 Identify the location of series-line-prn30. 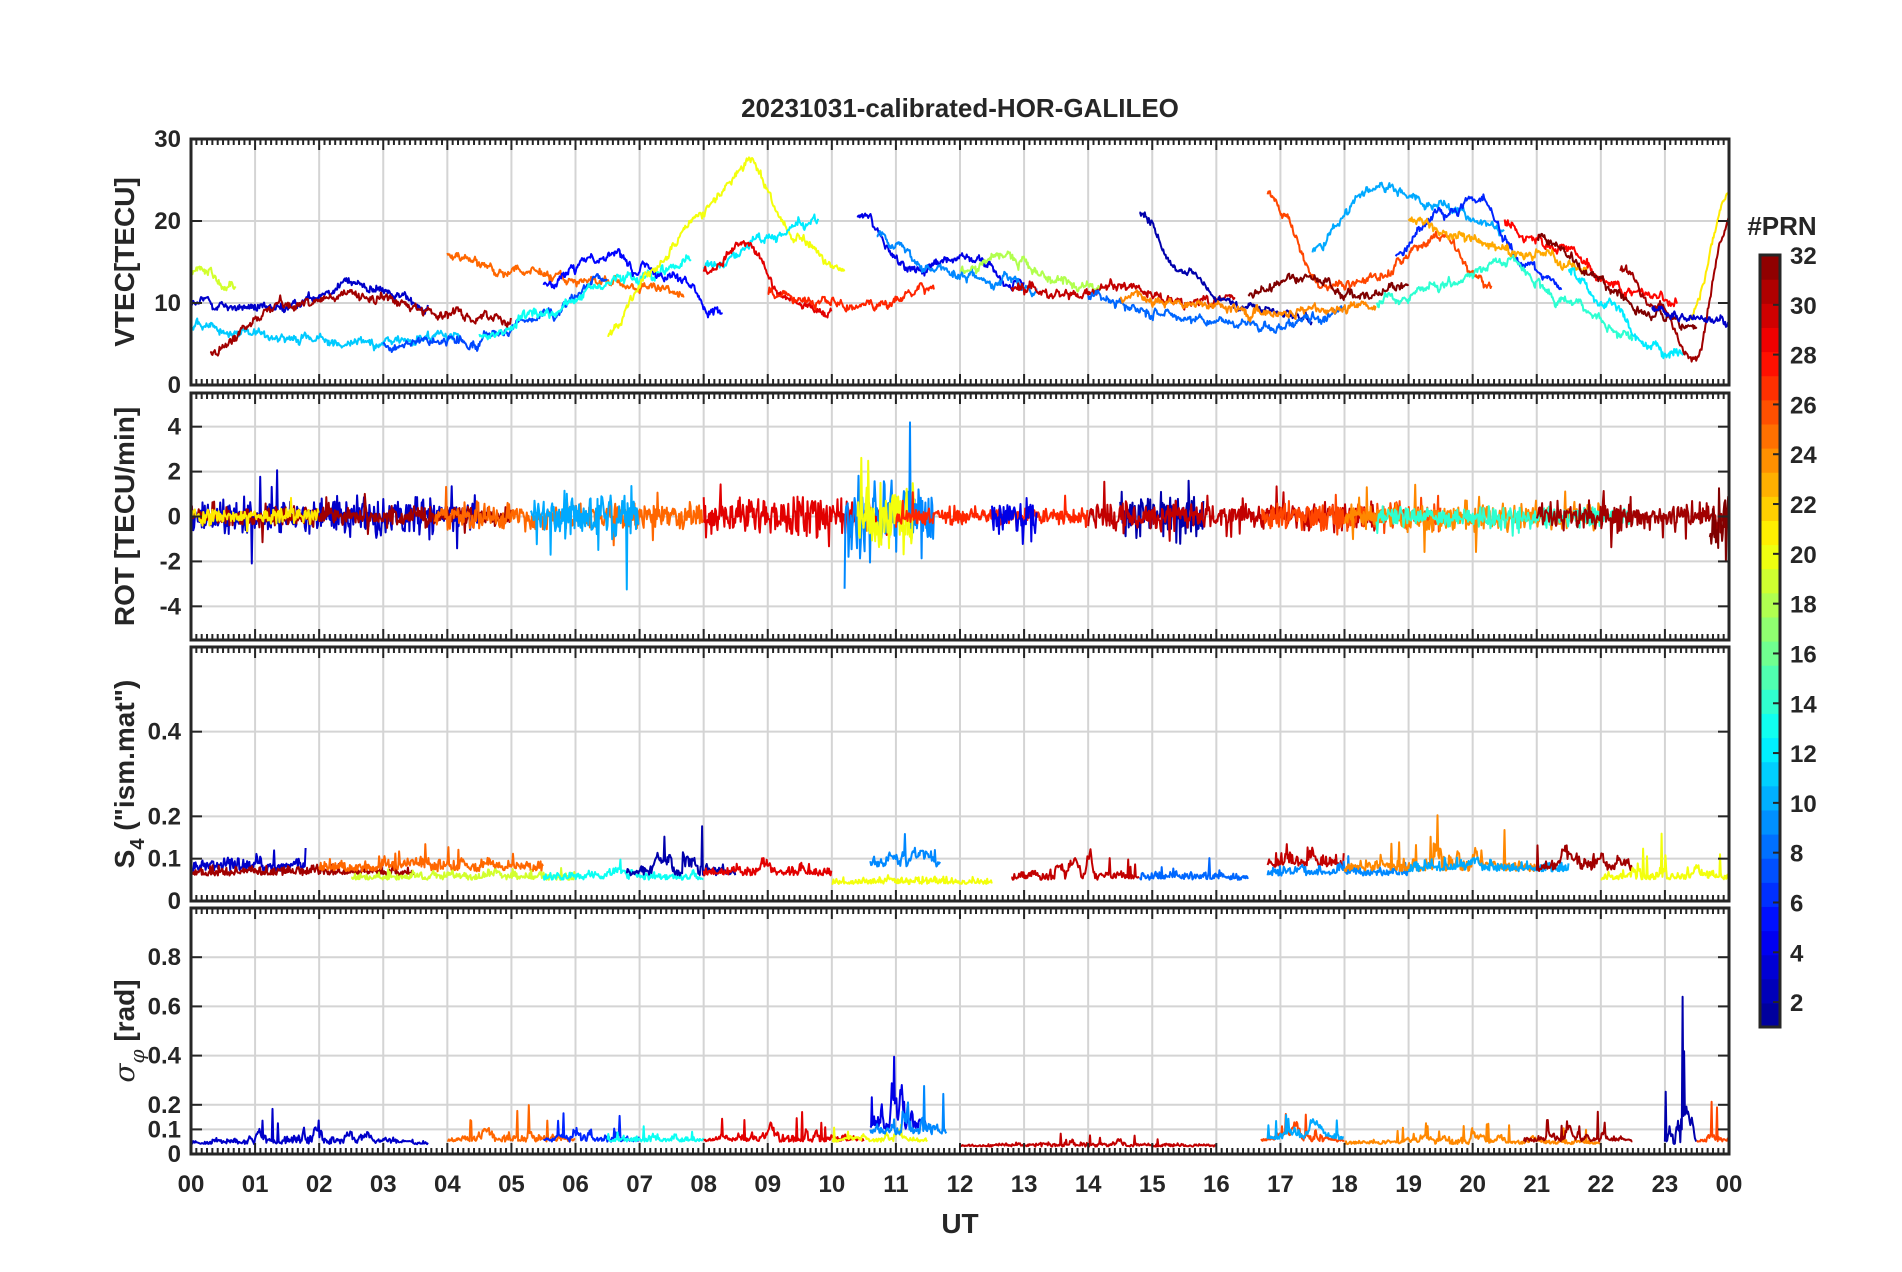
(1075, 864).